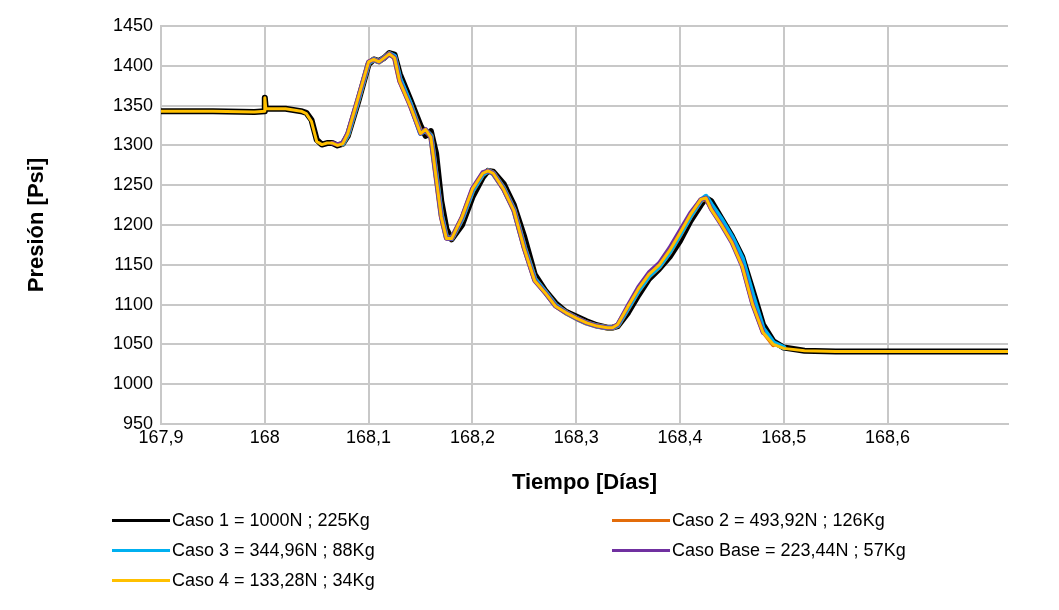 This screenshot has width=1059, height=610. What do you see at coordinates (472, 436) in the screenshot?
I see `x-tick-label: 168,2` at bounding box center [472, 436].